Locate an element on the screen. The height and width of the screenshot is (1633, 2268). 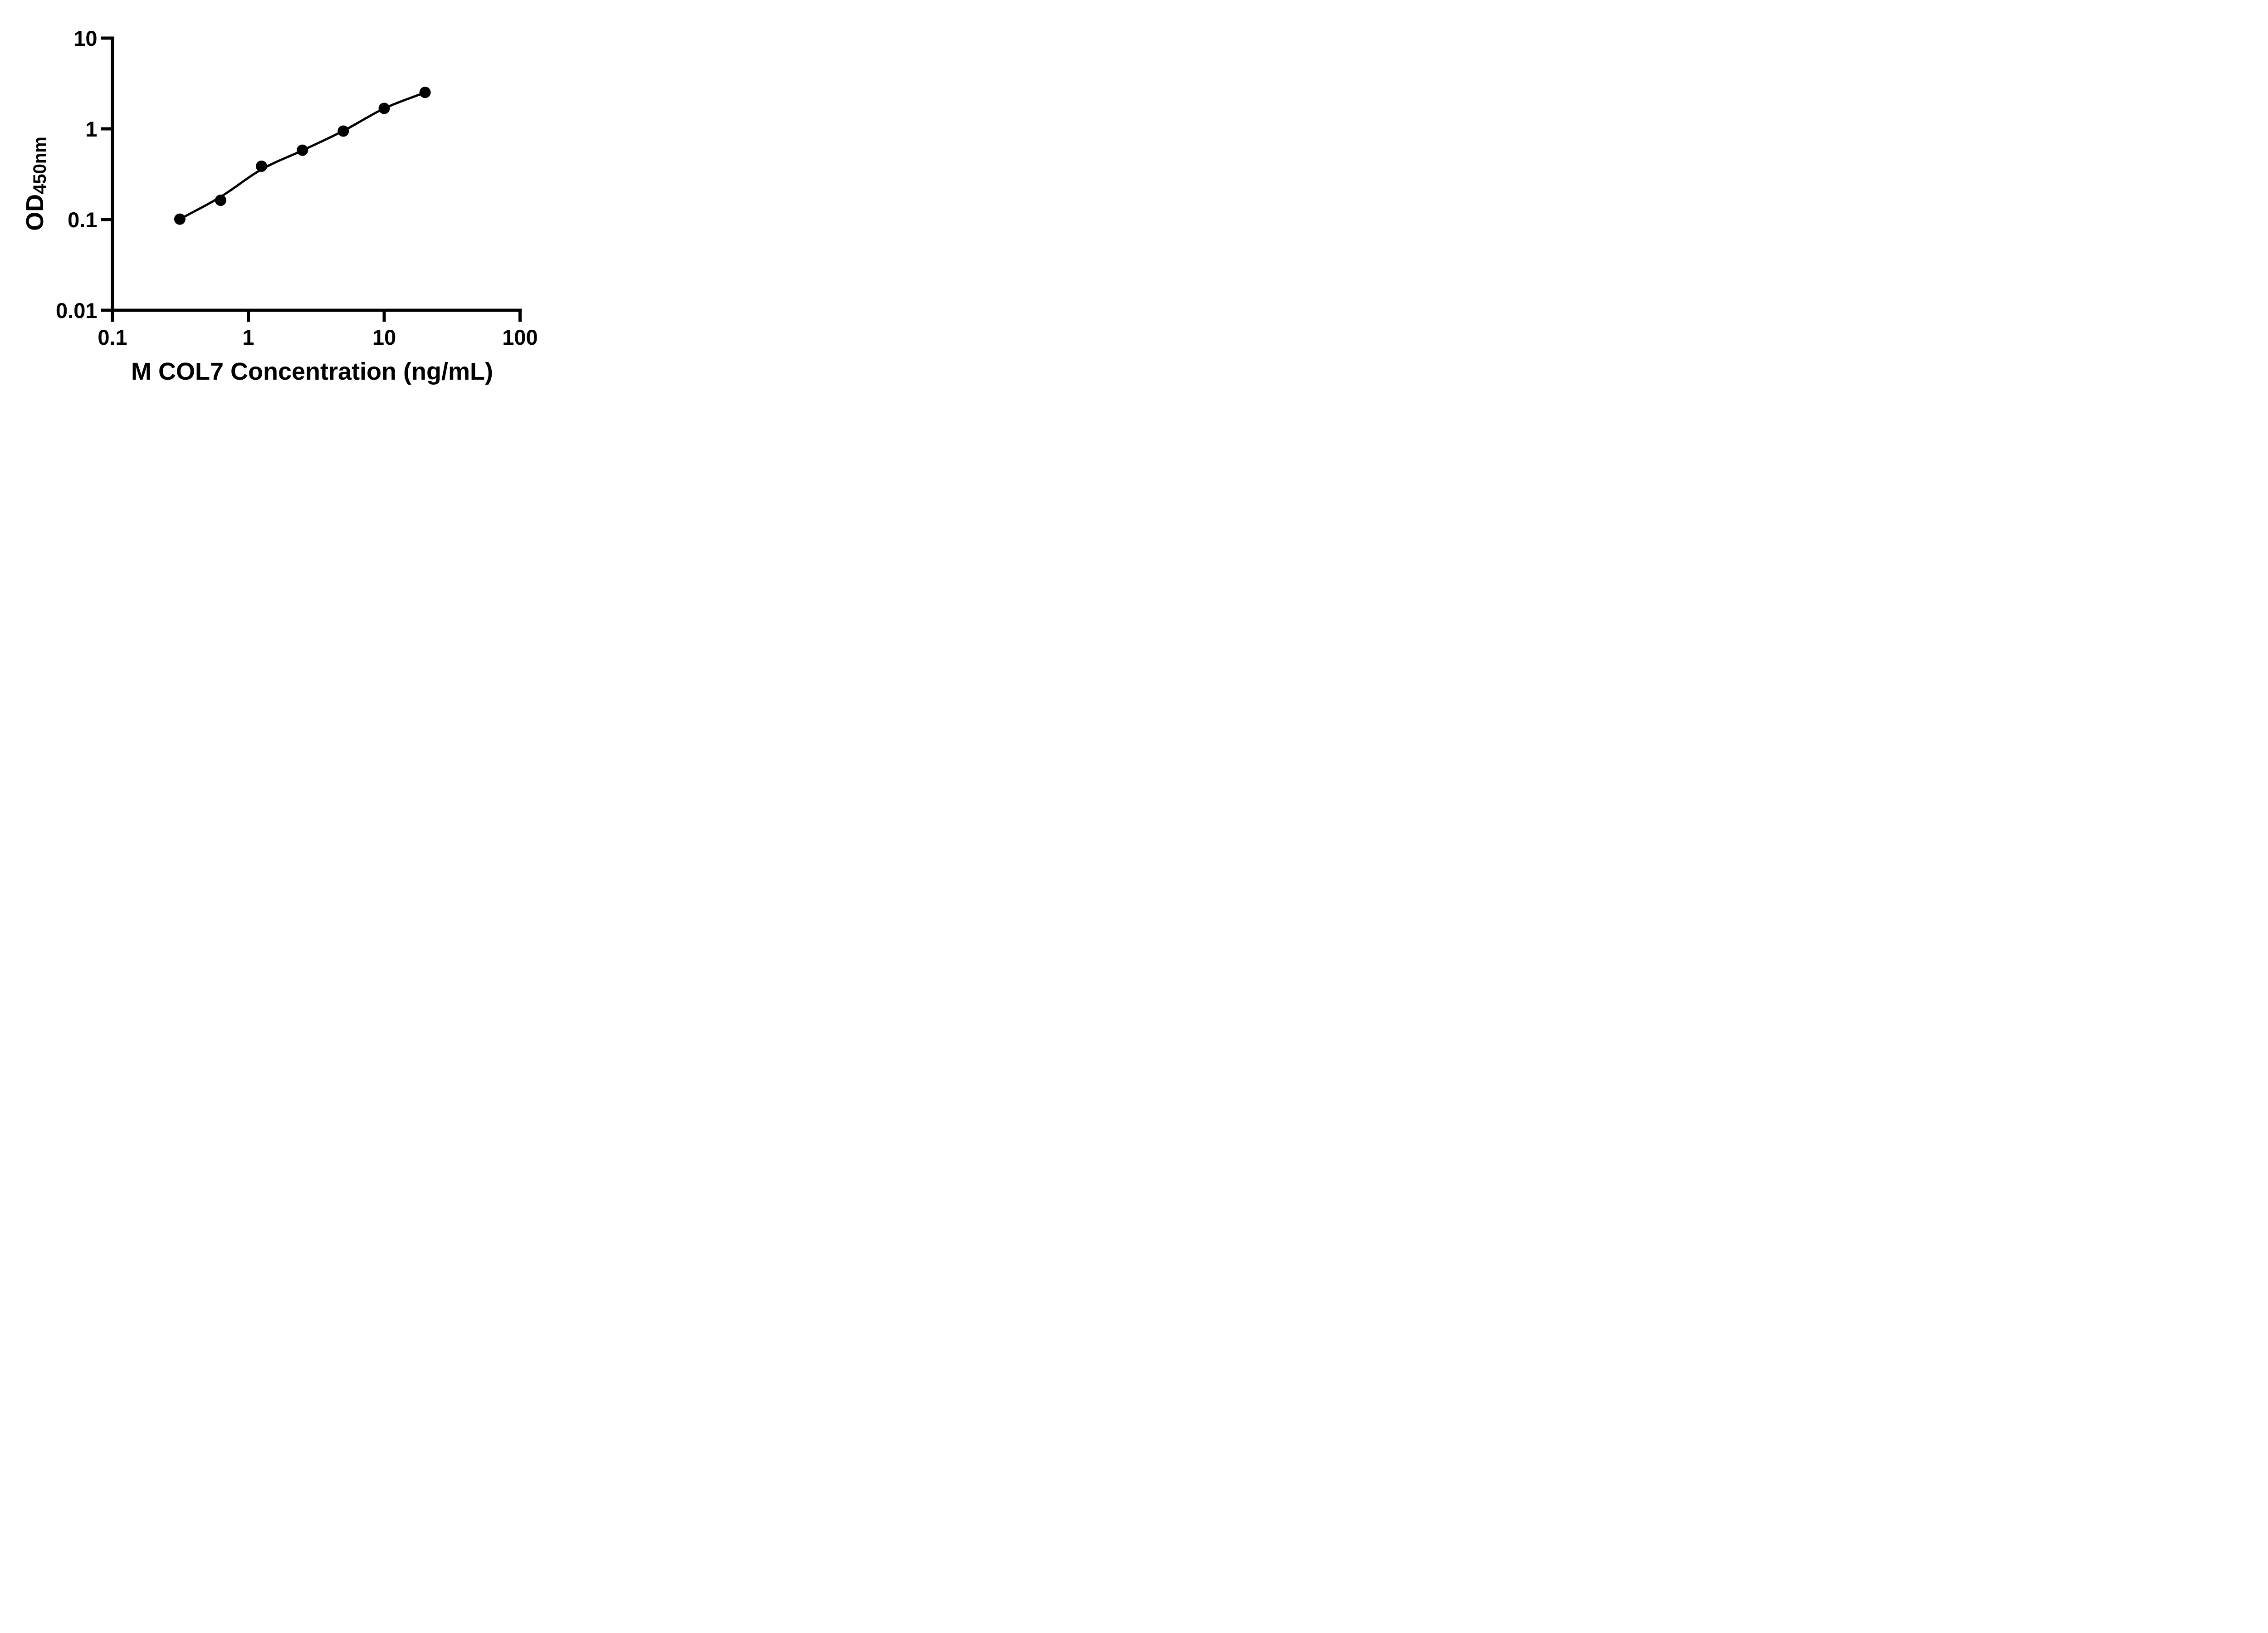
x-tick-label: 1 is located at coordinates (248, 337).